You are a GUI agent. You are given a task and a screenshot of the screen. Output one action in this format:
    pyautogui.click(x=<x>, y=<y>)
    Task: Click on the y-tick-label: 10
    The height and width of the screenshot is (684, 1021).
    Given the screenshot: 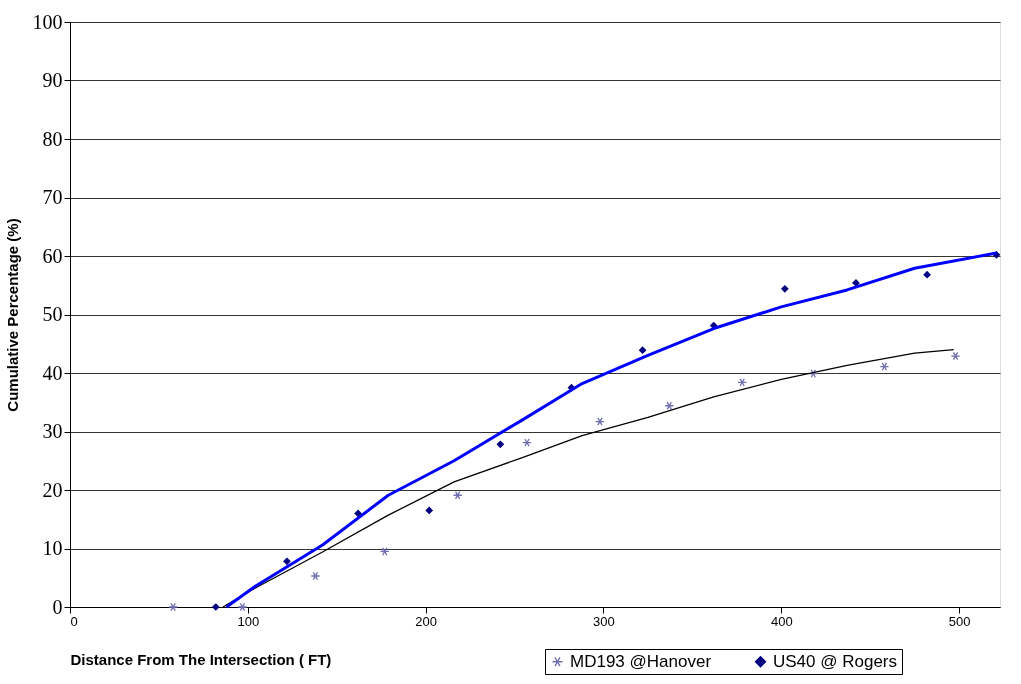 What is the action you would take?
    pyautogui.click(x=52, y=548)
    